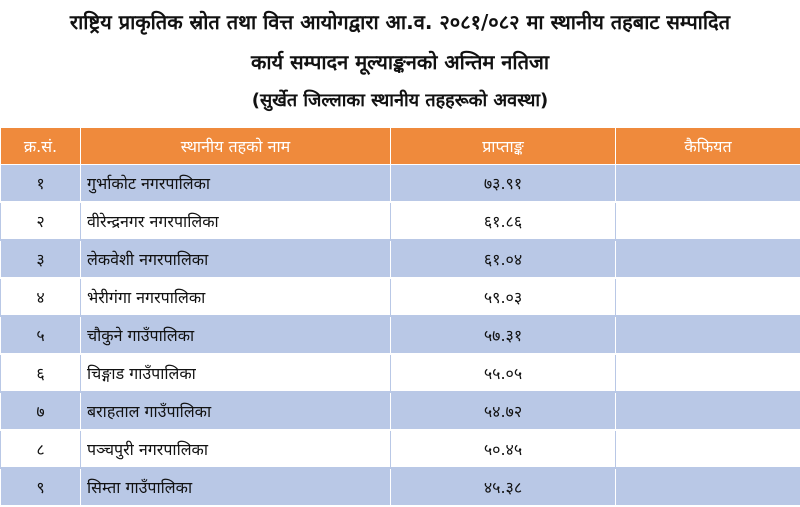 The width and height of the screenshot is (800, 507). What do you see at coordinates (41, 221) in the screenshot?
I see `serial-cell: २` at bounding box center [41, 221].